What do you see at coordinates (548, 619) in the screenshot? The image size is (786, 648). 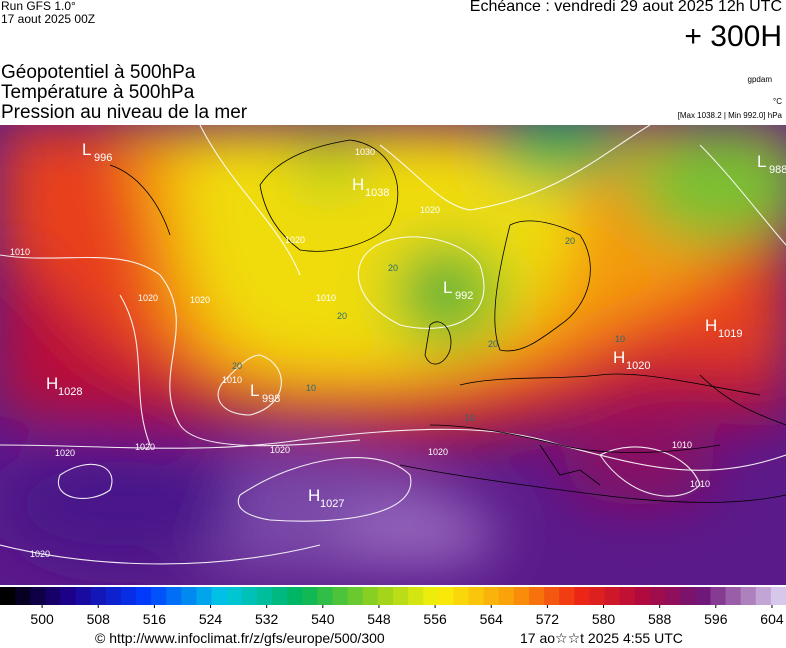 I see `colorbar-tick-label: 572` at bounding box center [548, 619].